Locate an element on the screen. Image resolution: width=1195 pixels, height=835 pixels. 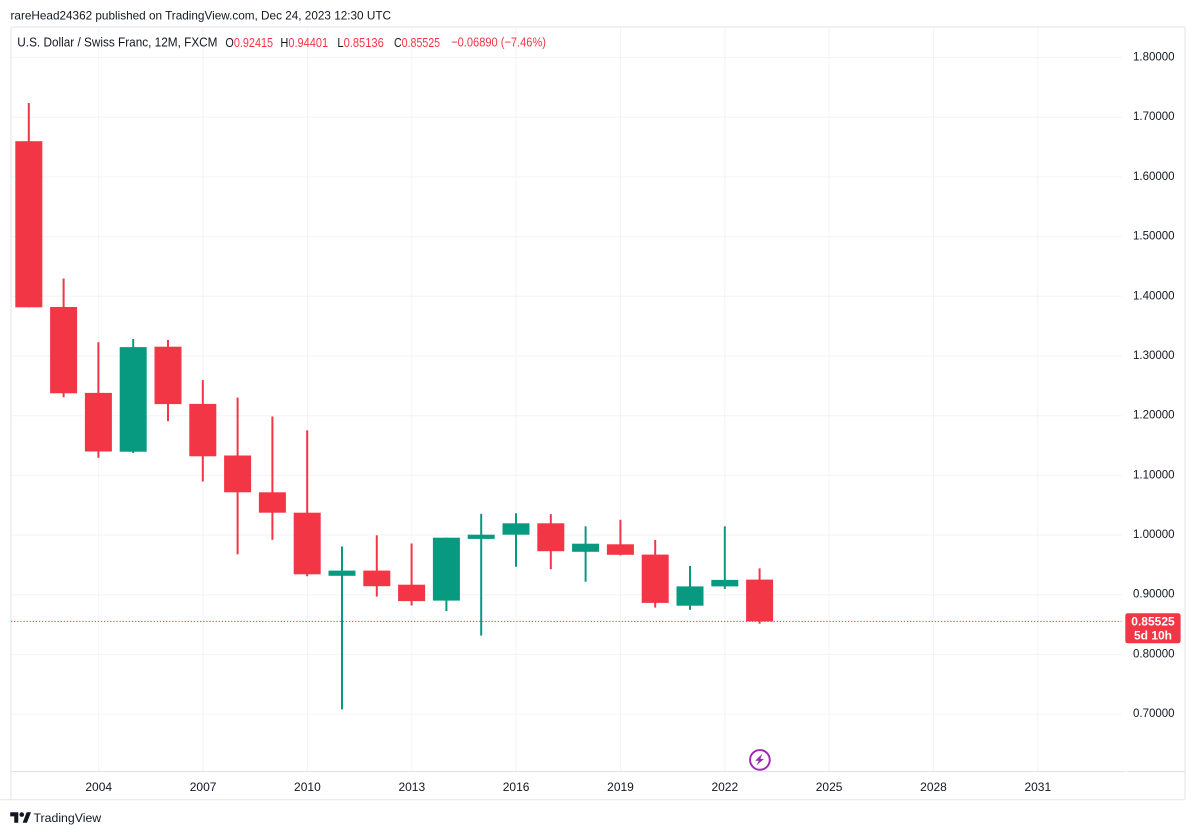
svg-text: L0.85136 is located at coordinates (360, 41).